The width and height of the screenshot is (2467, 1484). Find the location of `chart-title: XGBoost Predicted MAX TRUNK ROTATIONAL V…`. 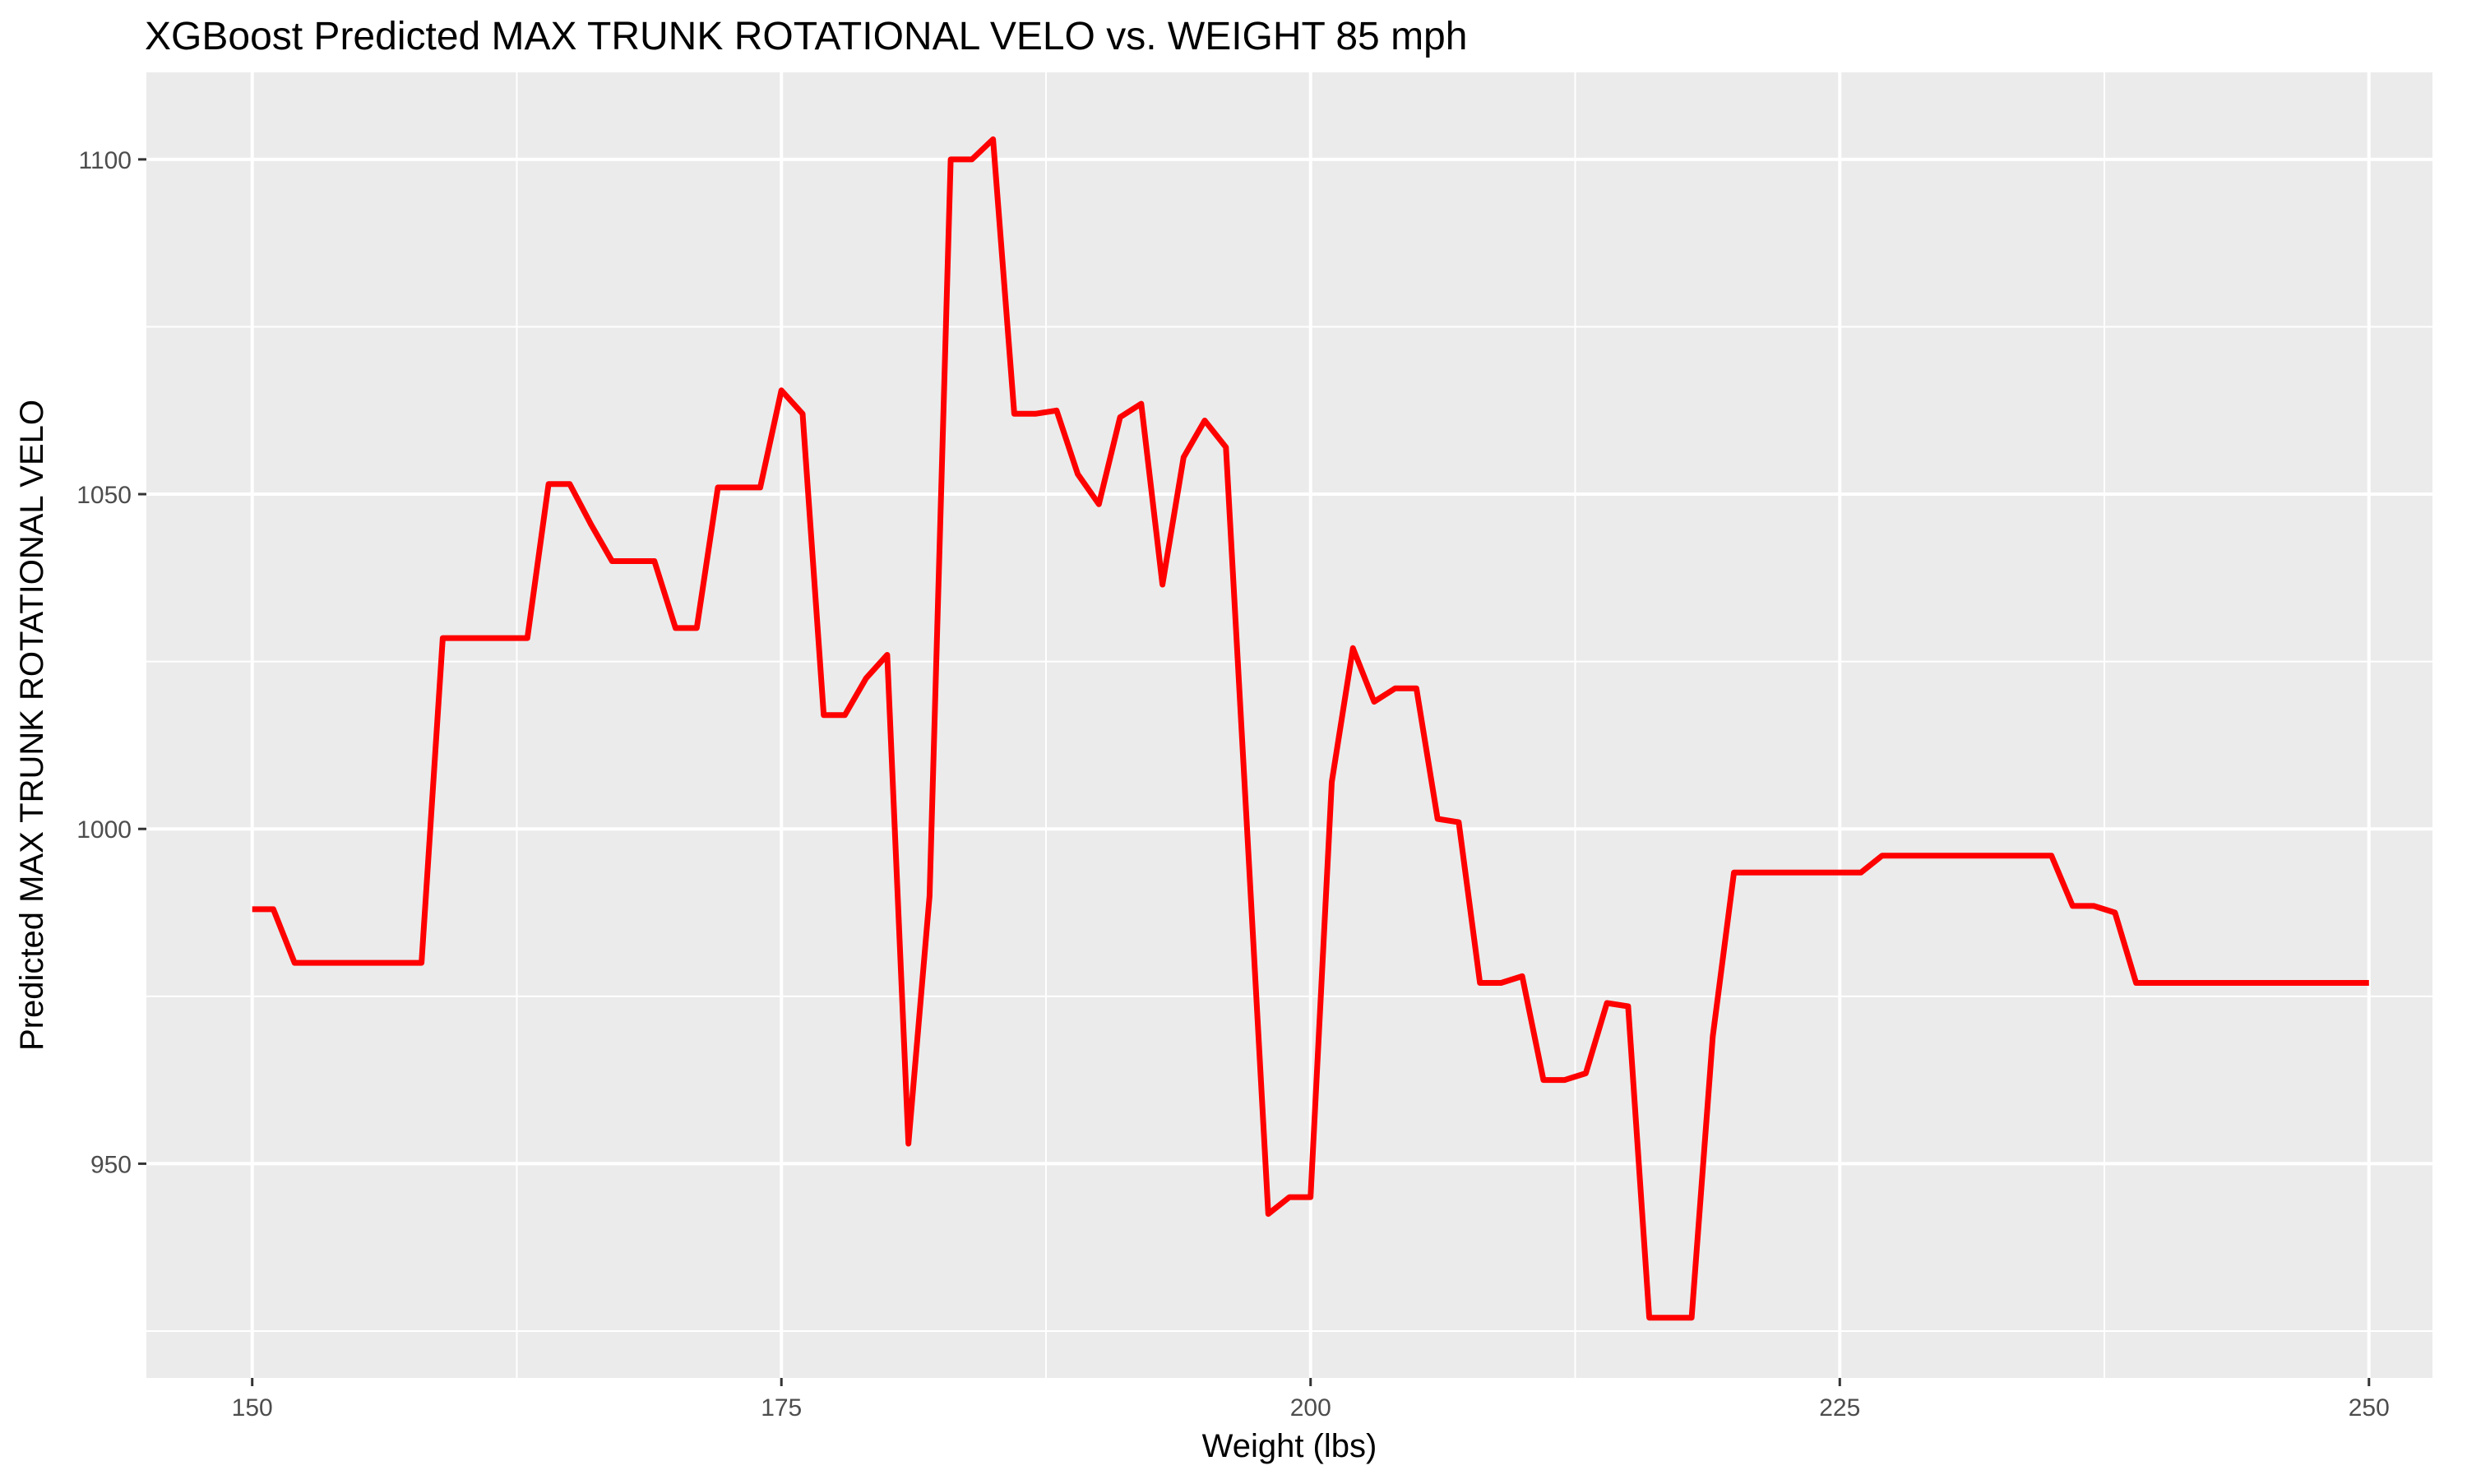

chart-title: XGBoost Predicted MAX TRUNK ROTATIONAL V… is located at coordinates (806, 37).